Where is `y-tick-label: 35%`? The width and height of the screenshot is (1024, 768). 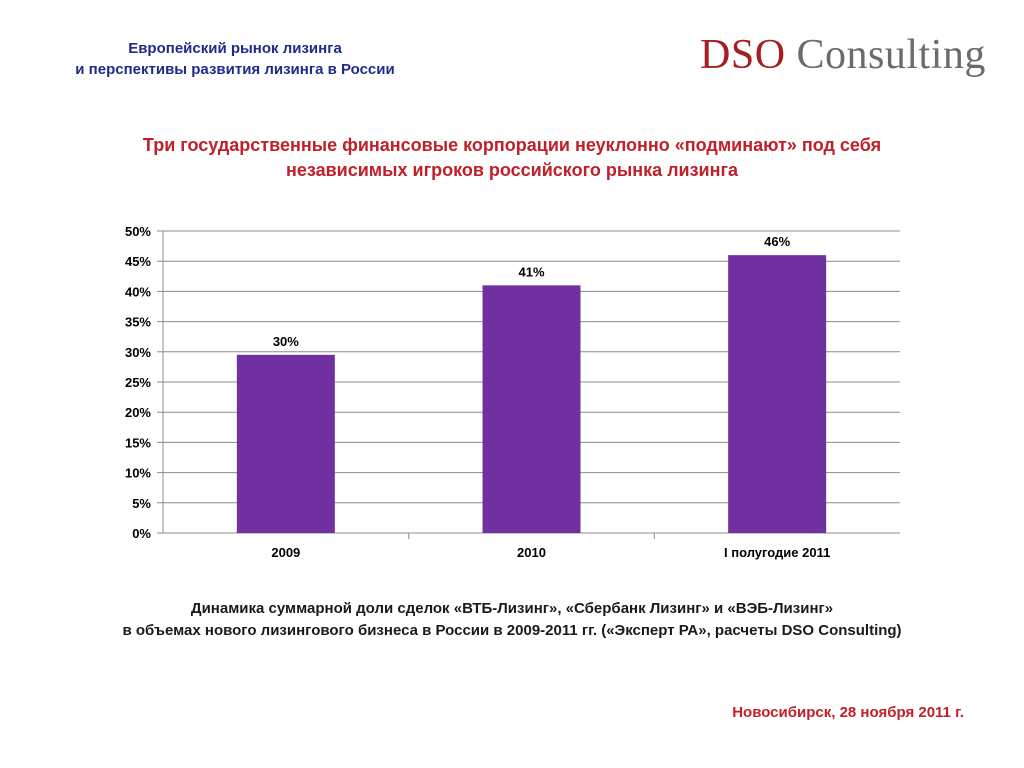 y-tick-label: 35% is located at coordinates (138, 322).